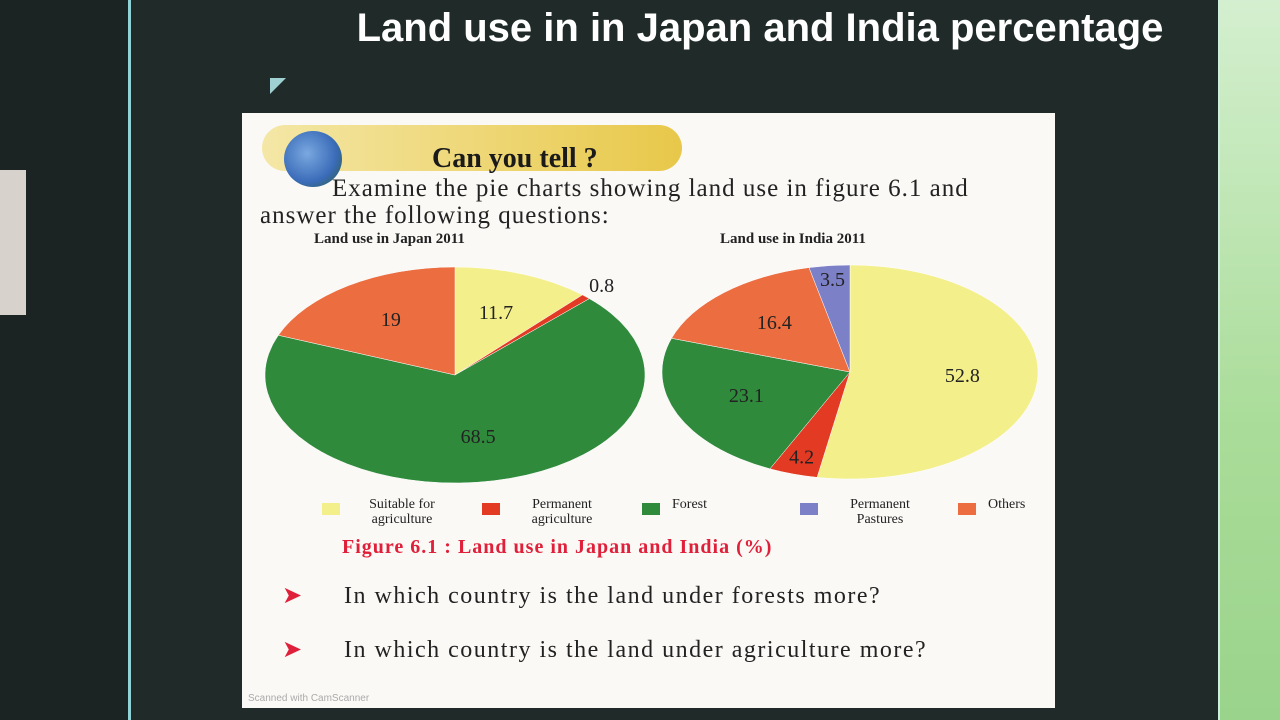 This screenshot has height=720, width=1280. What do you see at coordinates (478, 437) in the screenshot?
I see `data-label: 68.5` at bounding box center [478, 437].